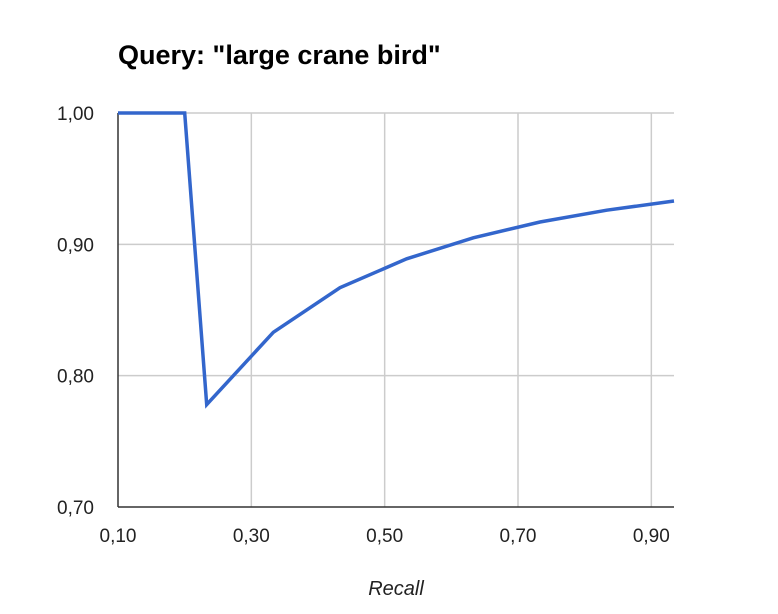 The width and height of the screenshot is (778, 614). Describe the element at coordinates (251, 536) in the screenshot. I see `x-tick-label: 0,30` at that location.